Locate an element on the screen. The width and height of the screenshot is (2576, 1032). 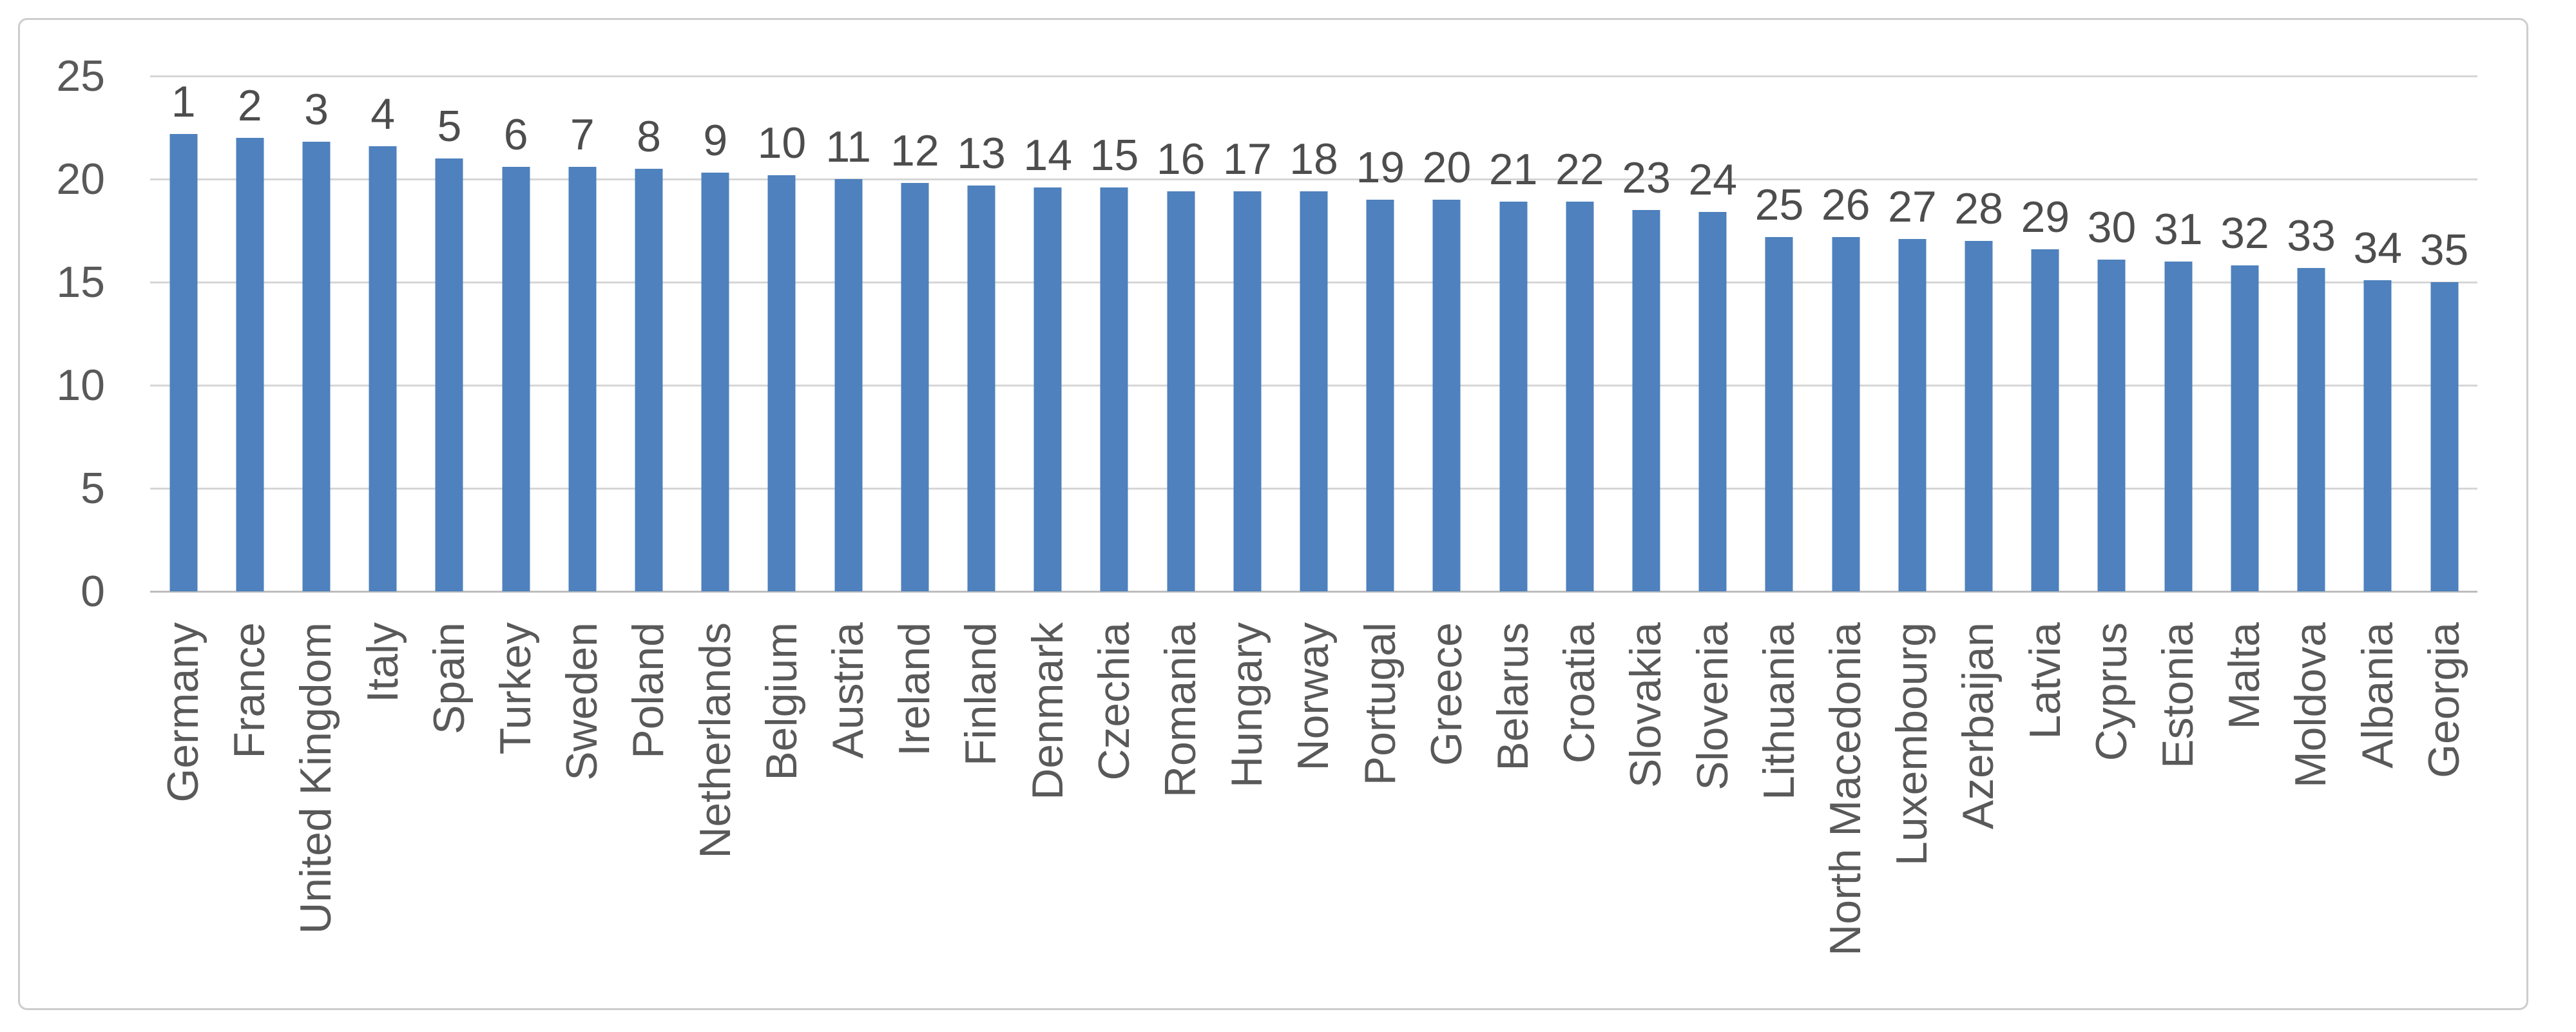
bar-norway is located at coordinates (1314, 391).